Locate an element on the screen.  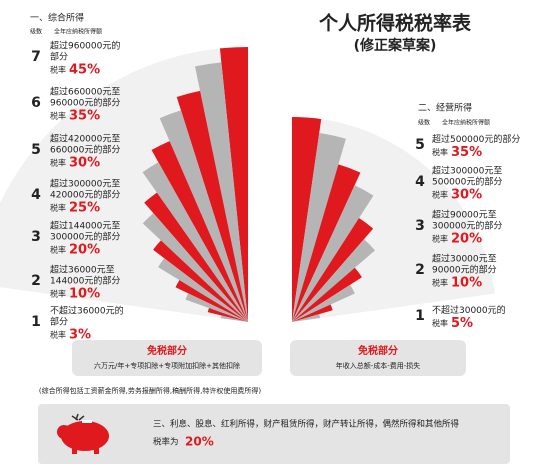
rate-value: 3% is located at coordinates (80, 335).